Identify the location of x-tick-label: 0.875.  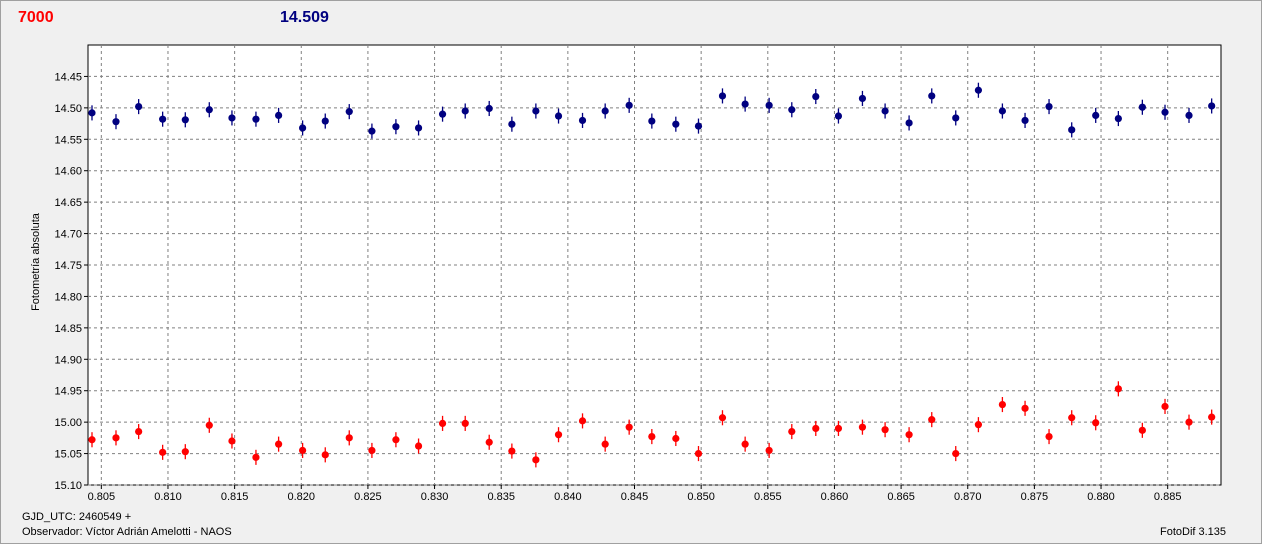
(1035, 497).